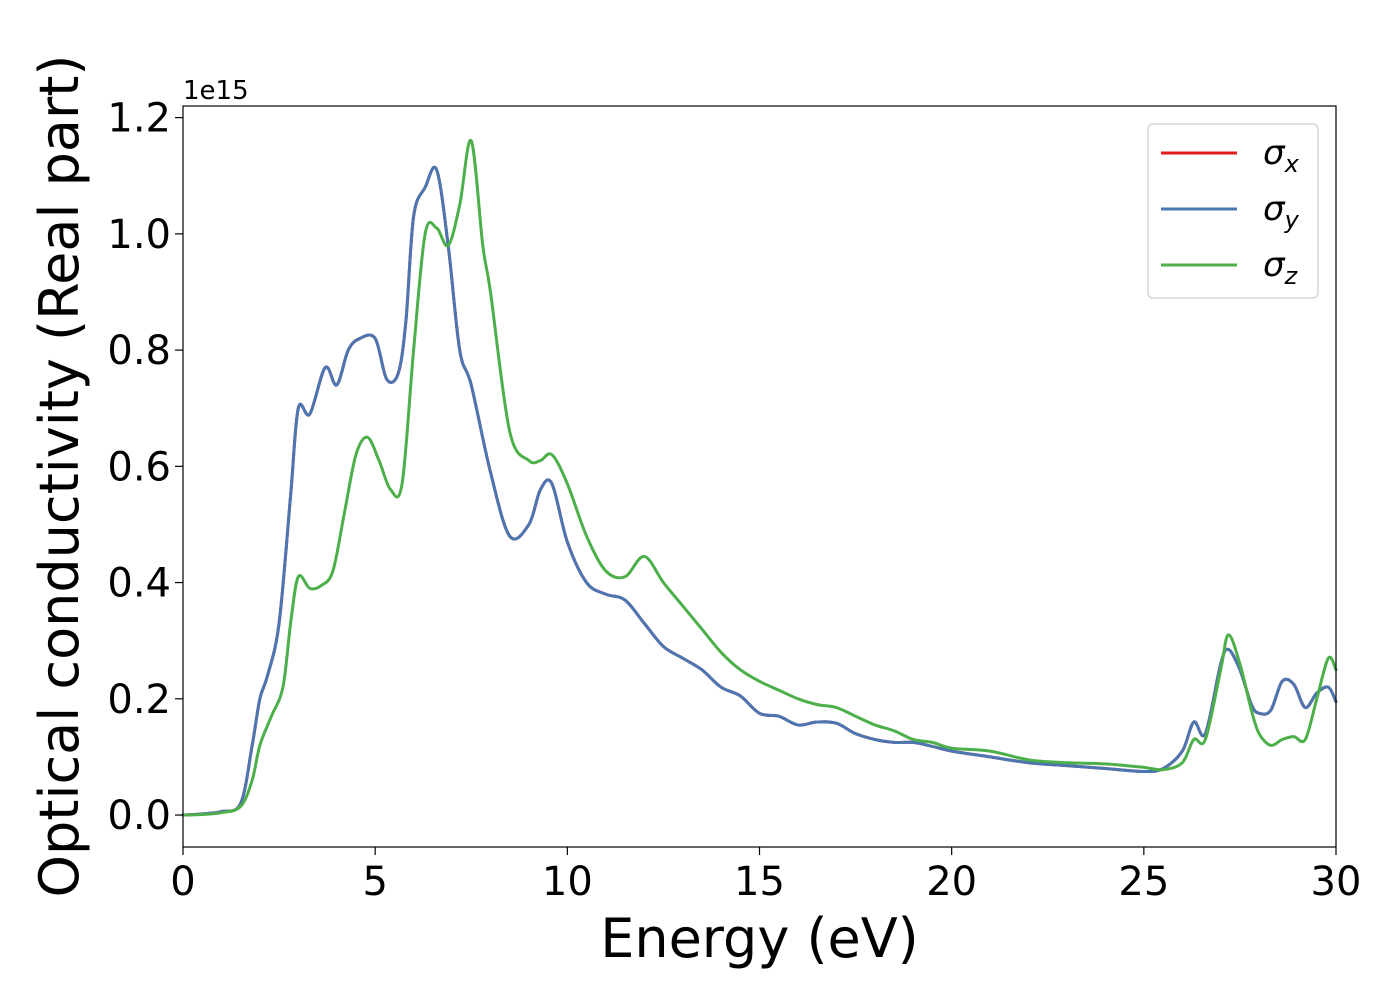 The width and height of the screenshot is (1400, 1004). I want to click on x-ticks: 0 5 10 15 20 25 30, so click(765, 876).